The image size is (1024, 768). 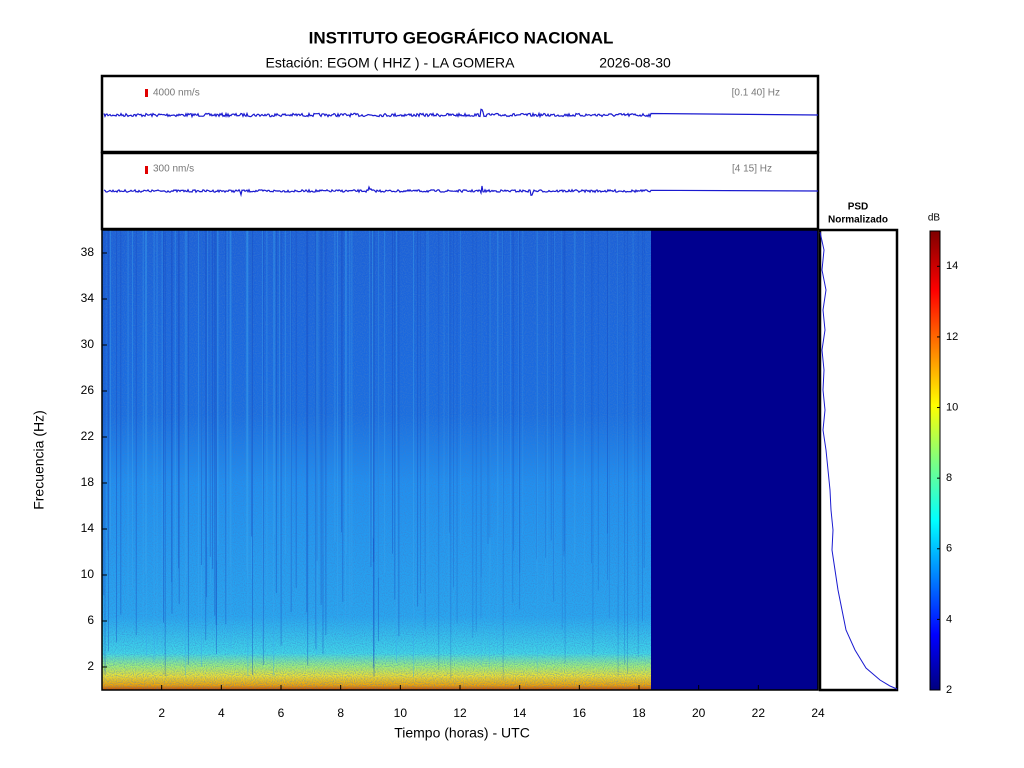 What do you see at coordinates (88, 528) in the screenshot?
I see `y-tick-label: 14` at bounding box center [88, 528].